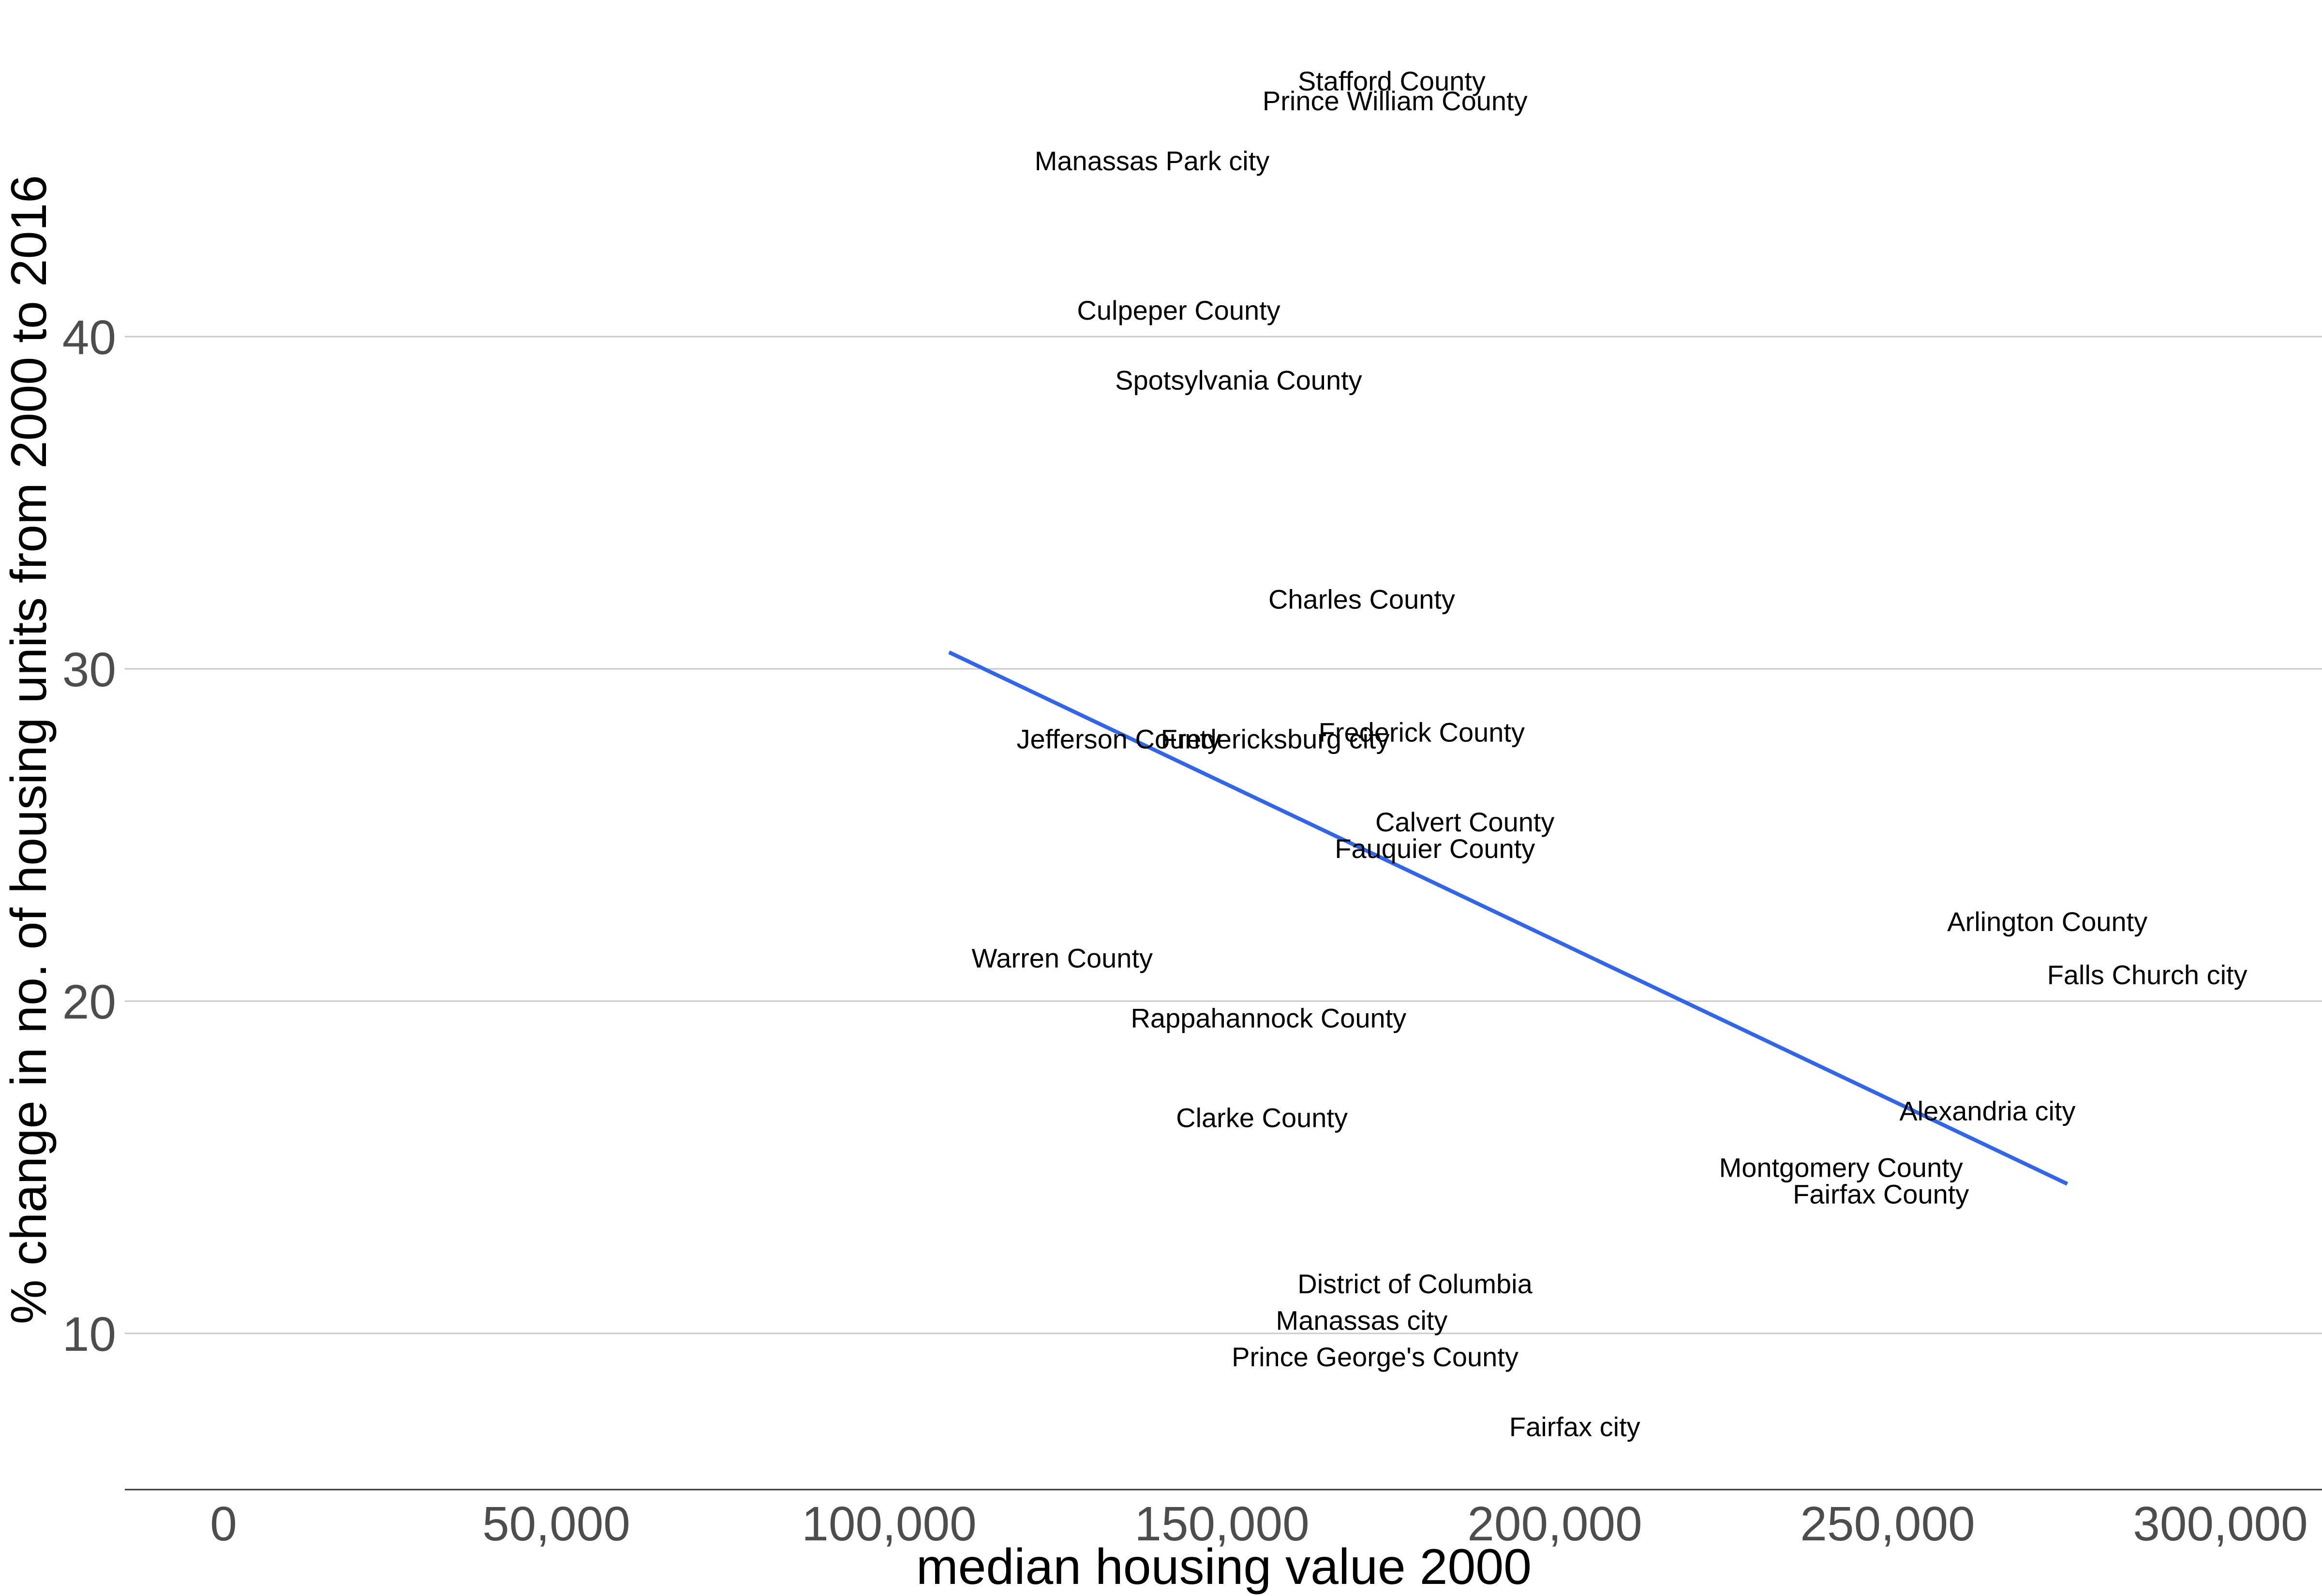 This screenshot has height=1596, width=2322. What do you see at coordinates (1268, 1018) in the screenshot?
I see `point-label: Rappahannock County` at bounding box center [1268, 1018].